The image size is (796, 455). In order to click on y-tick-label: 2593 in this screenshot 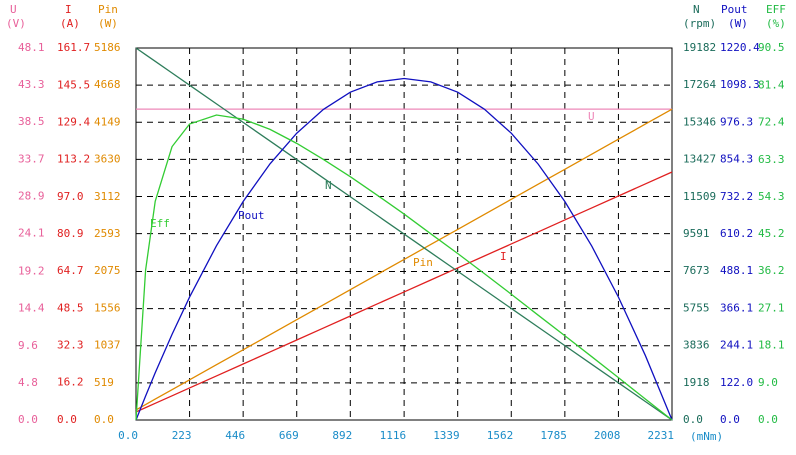, I will do `click(107, 233)`.